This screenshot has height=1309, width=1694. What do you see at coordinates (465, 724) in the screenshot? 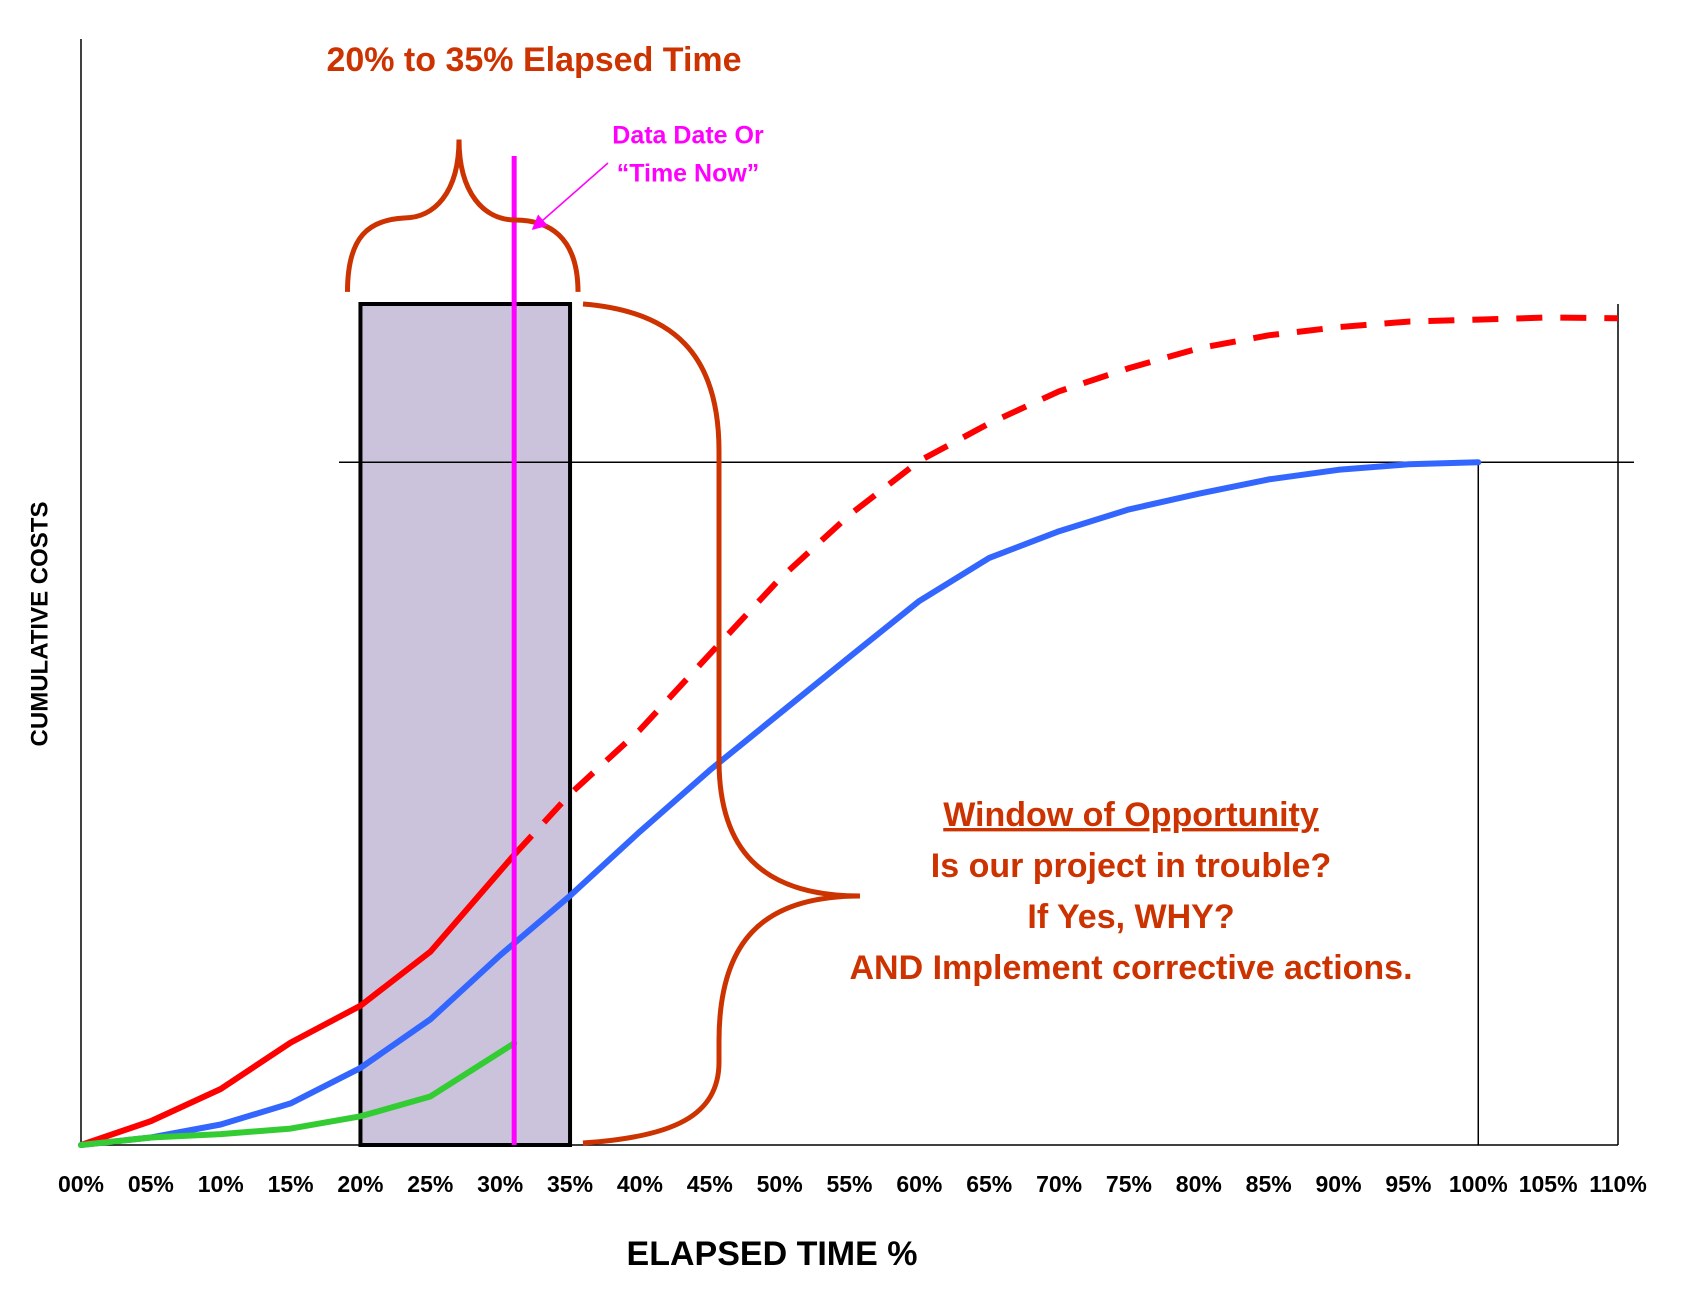
I see `highlight-window` at bounding box center [465, 724].